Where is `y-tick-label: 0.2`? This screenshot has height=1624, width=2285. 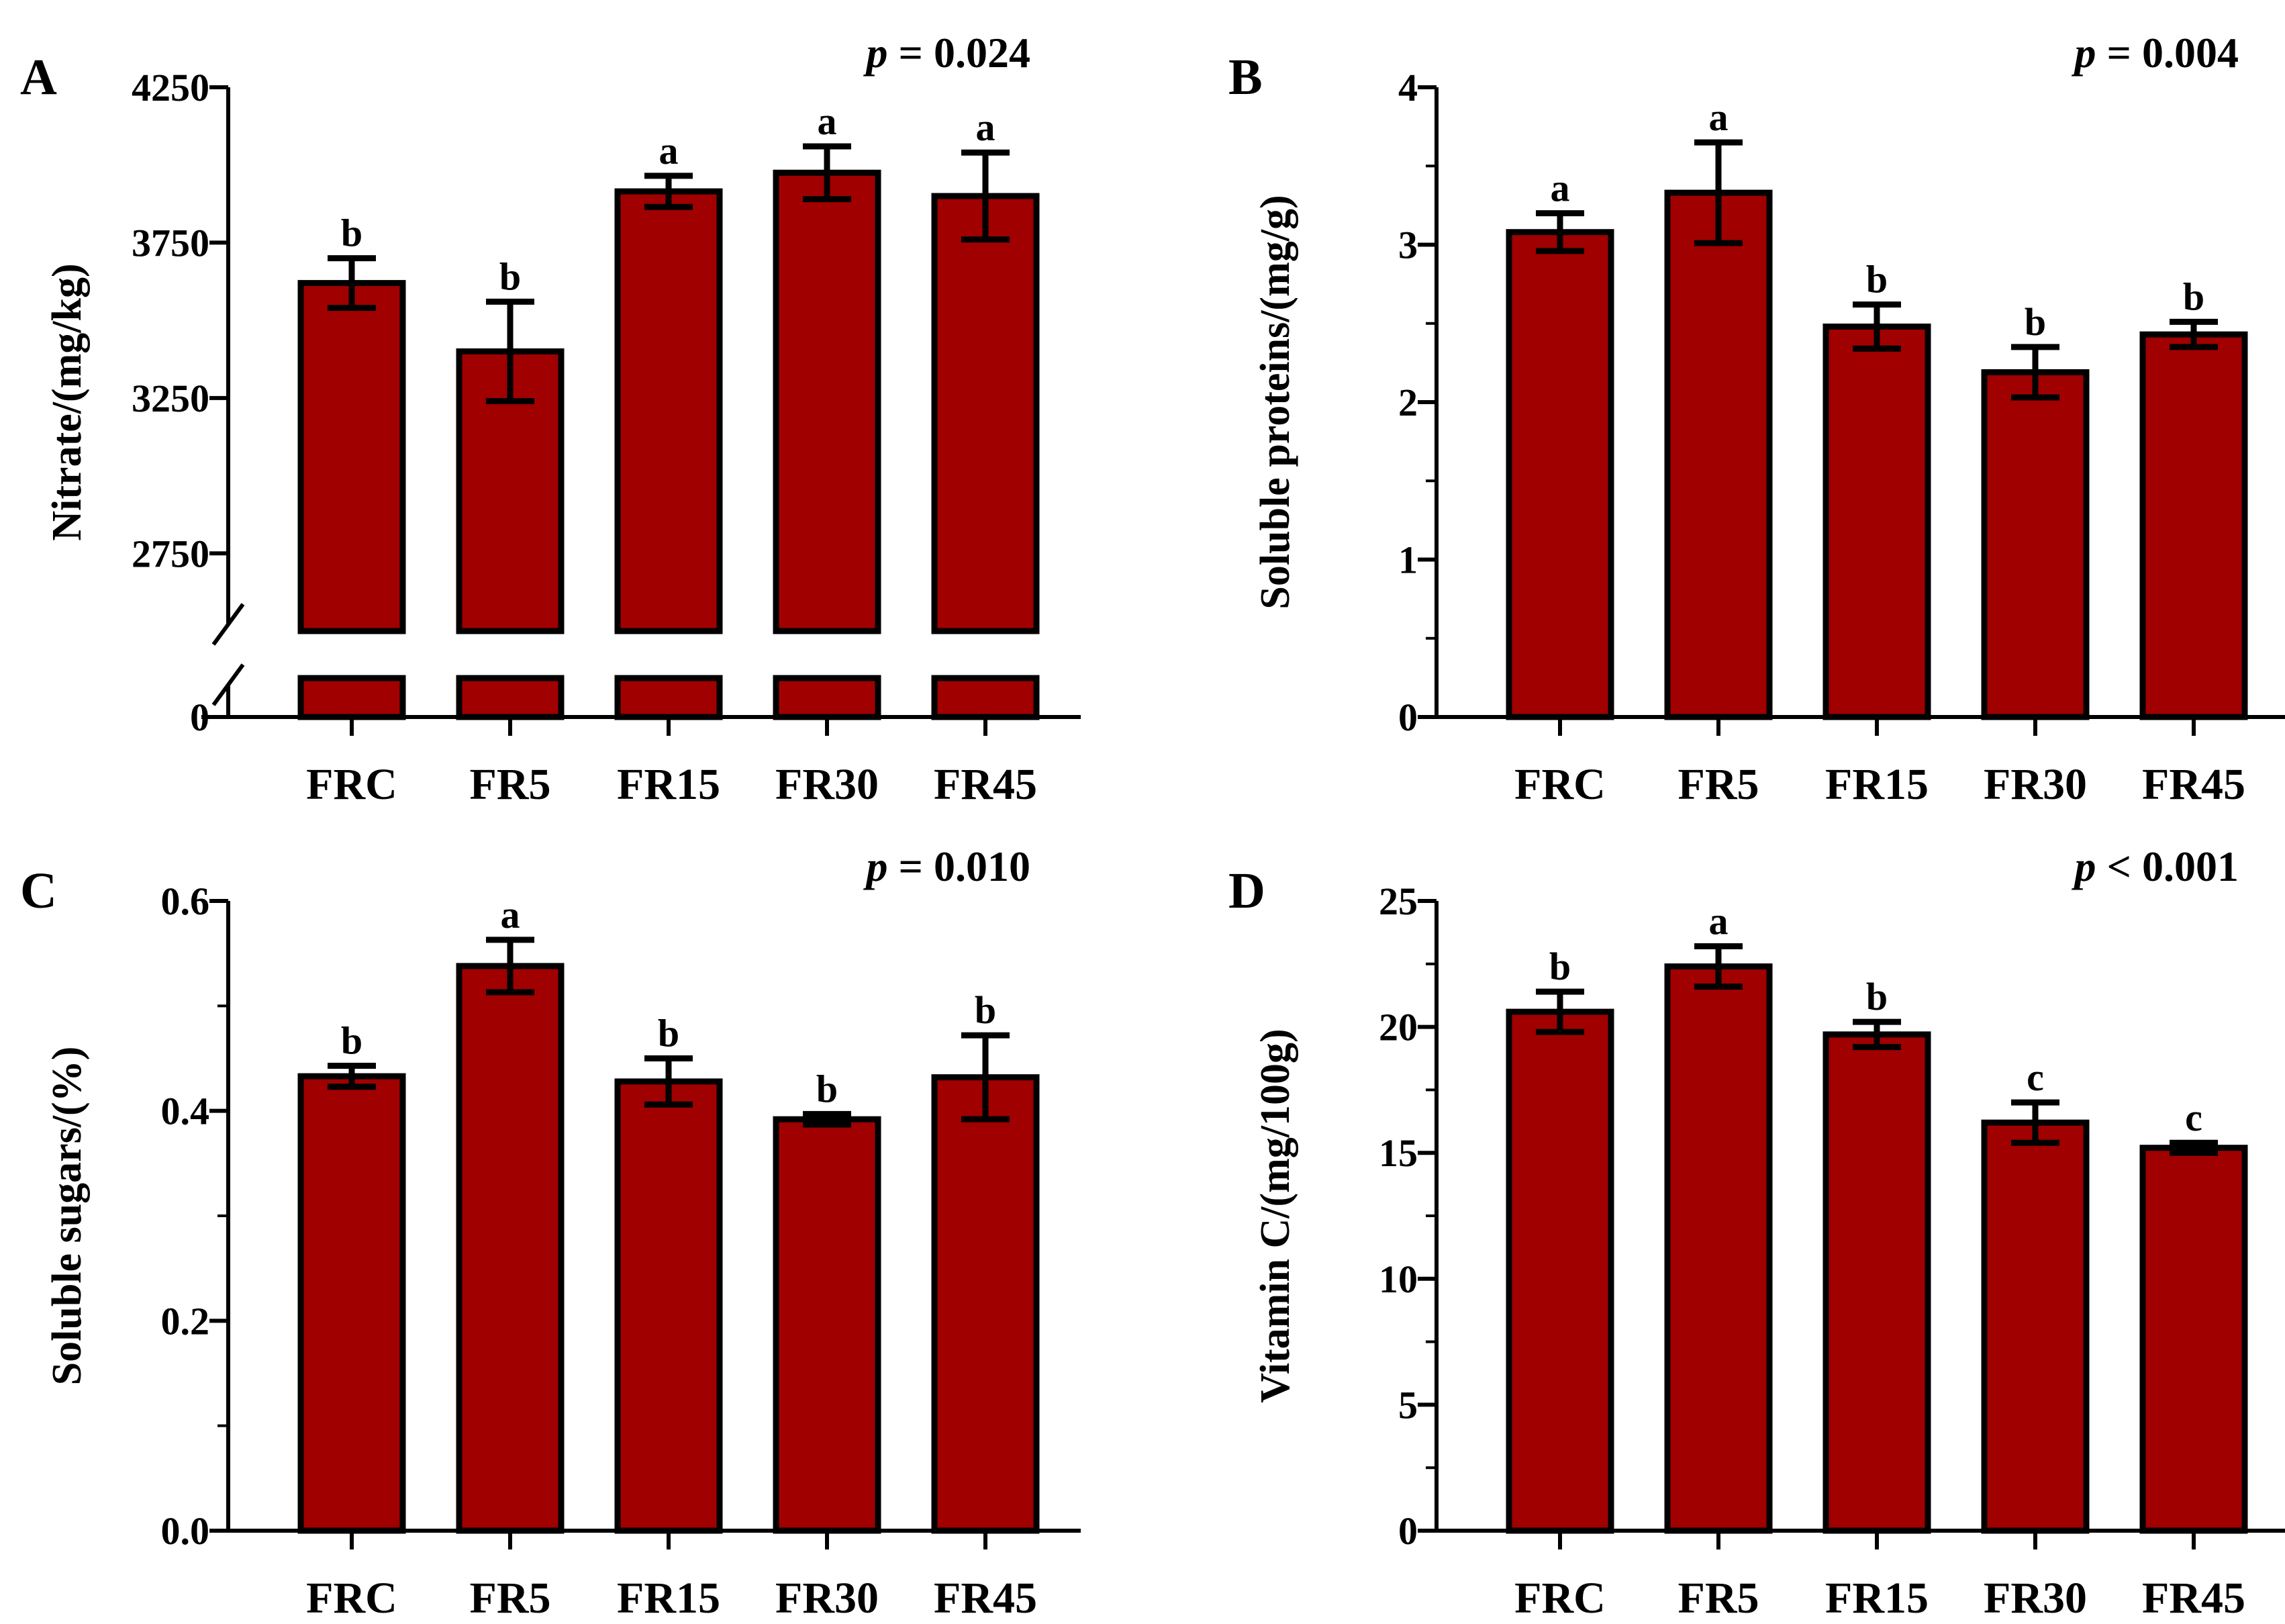 y-tick-label: 0.2 is located at coordinates (185, 1321).